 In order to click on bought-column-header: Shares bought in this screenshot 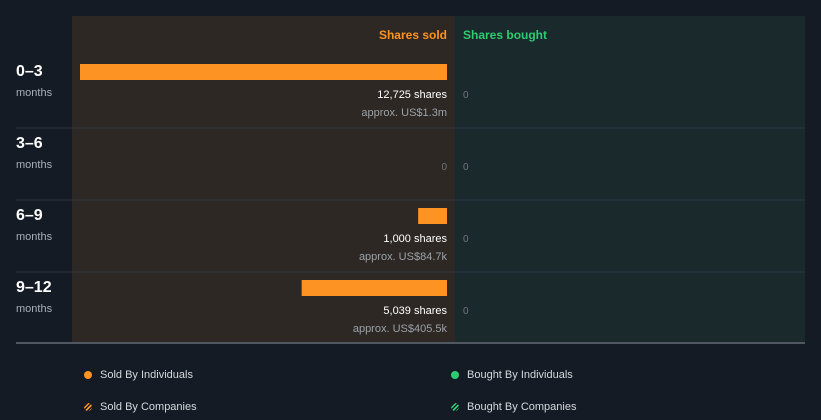, I will do `click(505, 35)`.